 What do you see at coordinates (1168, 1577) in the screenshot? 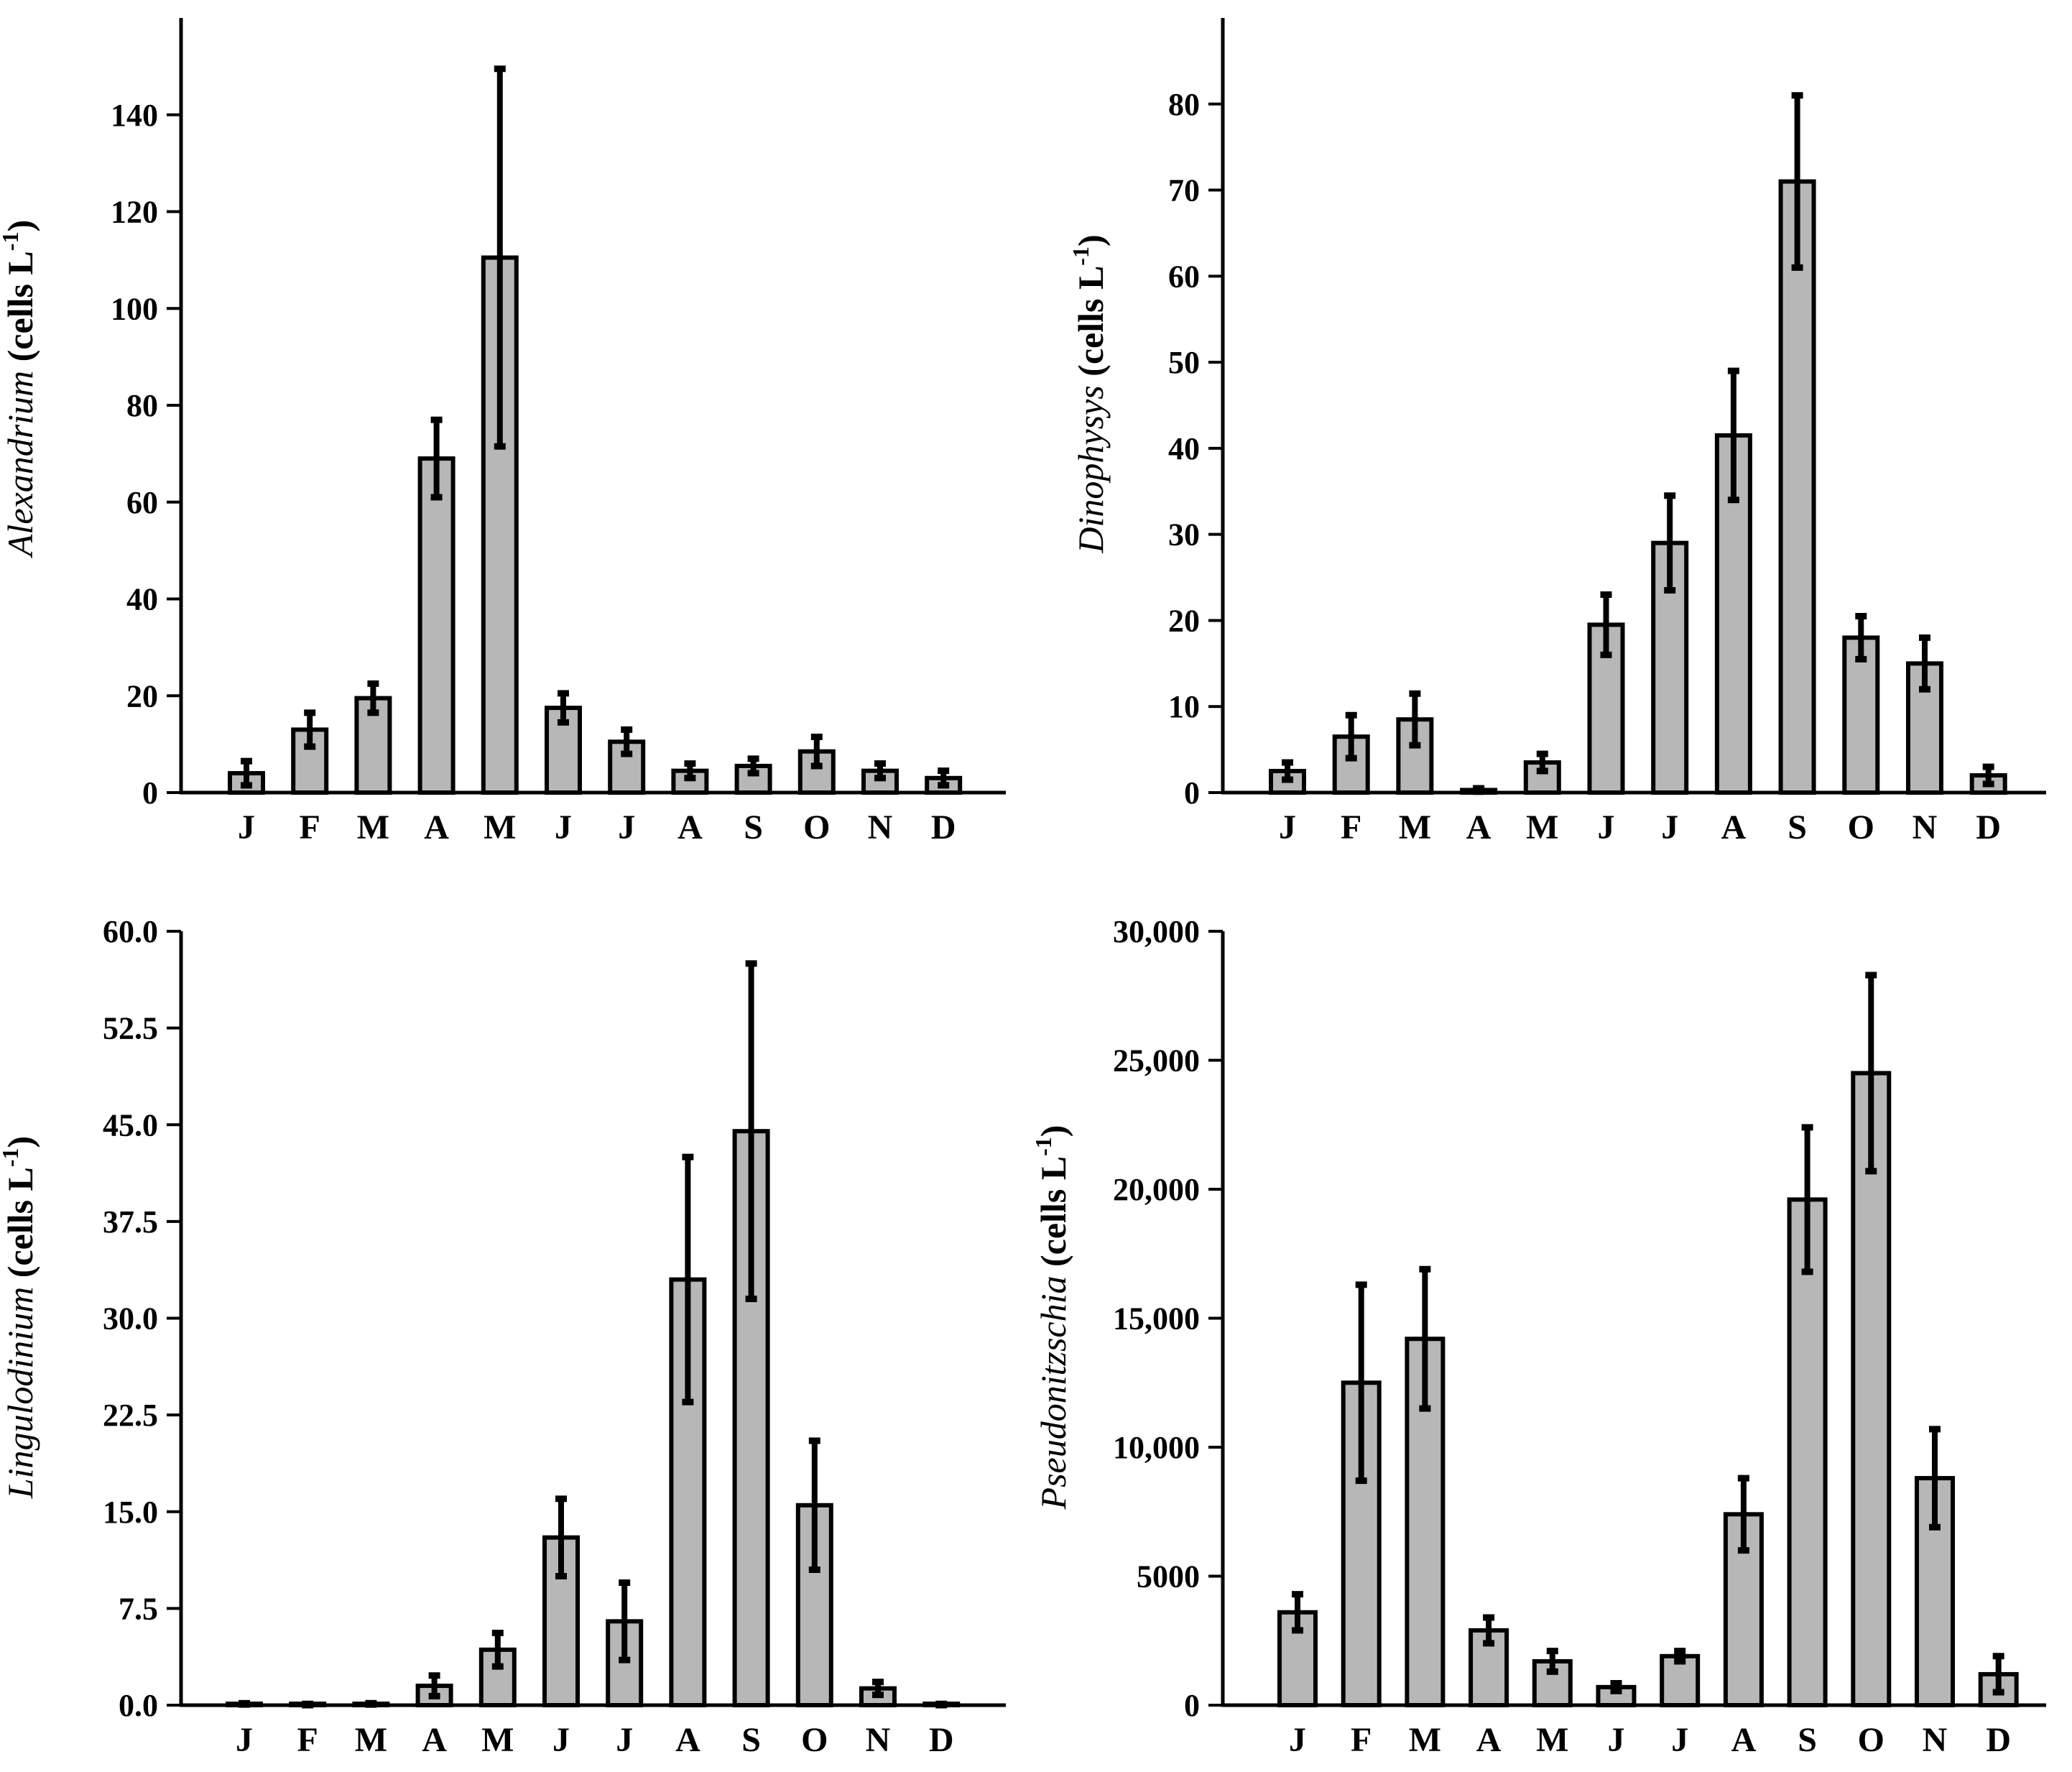
I see `panel-4-y-tick-label: 5000` at bounding box center [1168, 1577].